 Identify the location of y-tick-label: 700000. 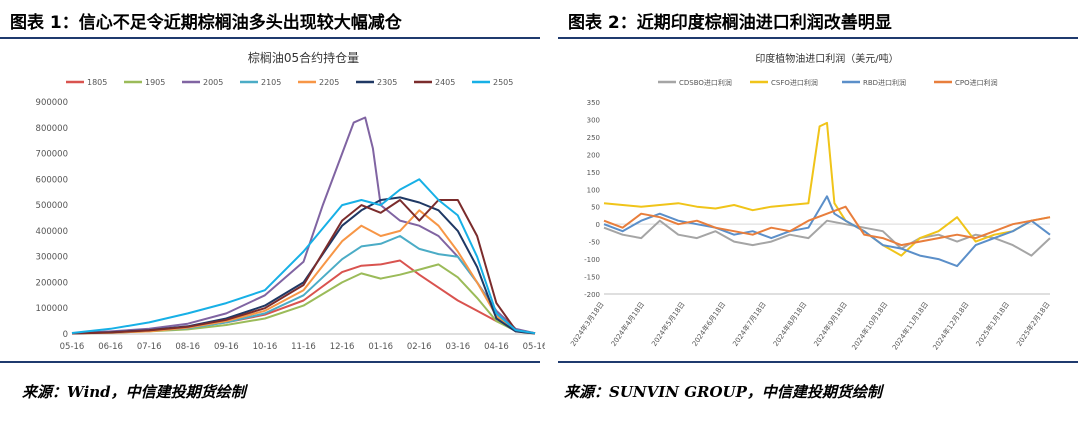
(52, 155).